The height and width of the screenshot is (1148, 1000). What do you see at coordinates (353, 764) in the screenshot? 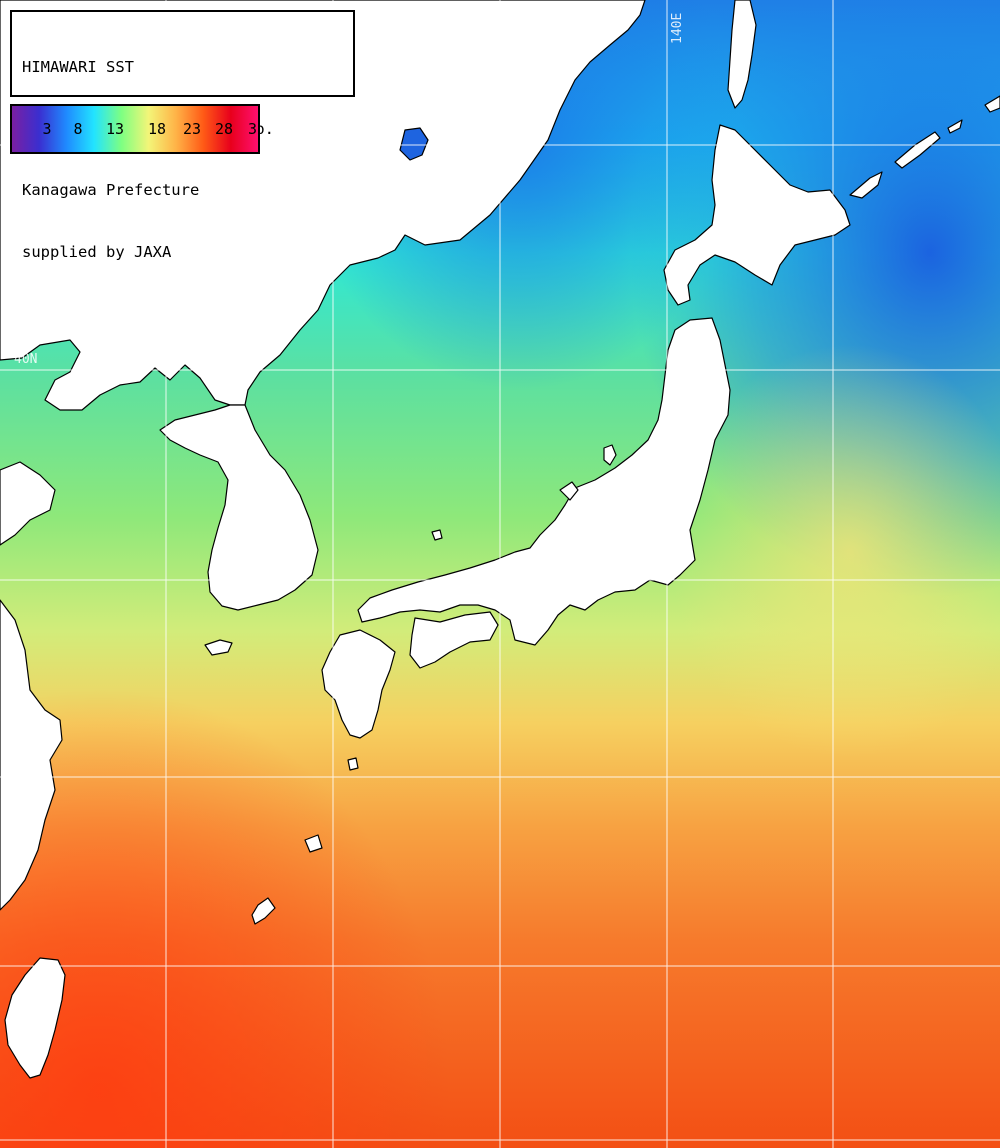
I see `land-tanegashima` at bounding box center [353, 764].